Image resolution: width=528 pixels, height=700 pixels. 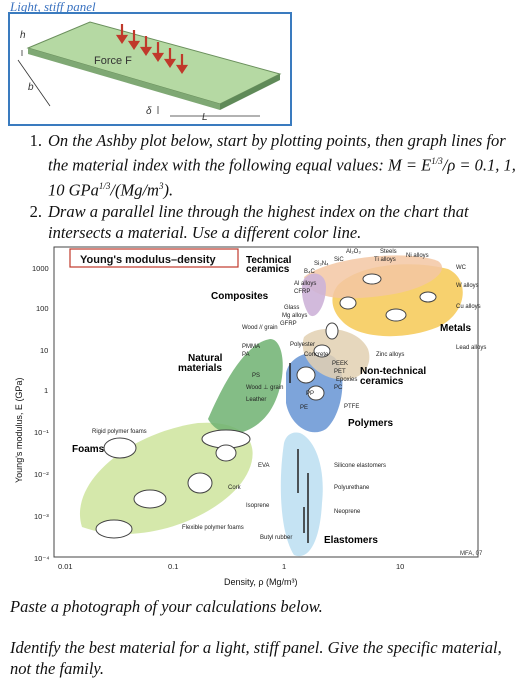 What do you see at coordinates (284, 566) in the screenshot?
I see `x-tick: 1` at bounding box center [284, 566].